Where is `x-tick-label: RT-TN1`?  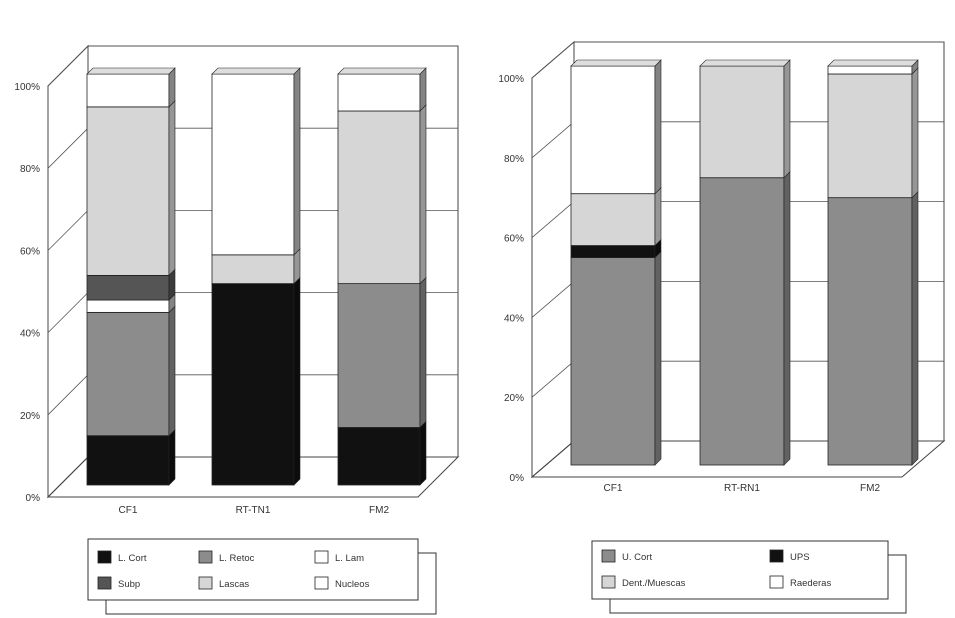
x-tick-label: RT-TN1 is located at coordinates (253, 510).